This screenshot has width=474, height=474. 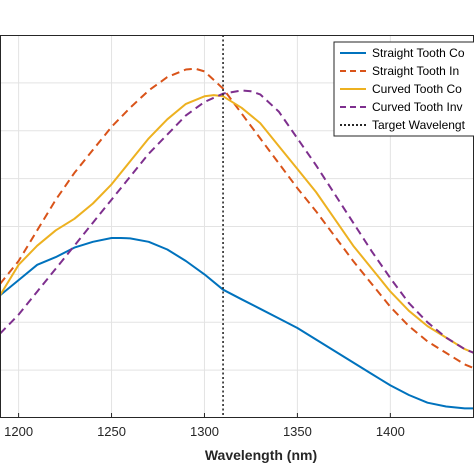 What do you see at coordinates (297, 431) in the screenshot?
I see `x-tick-label: 1350` at bounding box center [297, 431].